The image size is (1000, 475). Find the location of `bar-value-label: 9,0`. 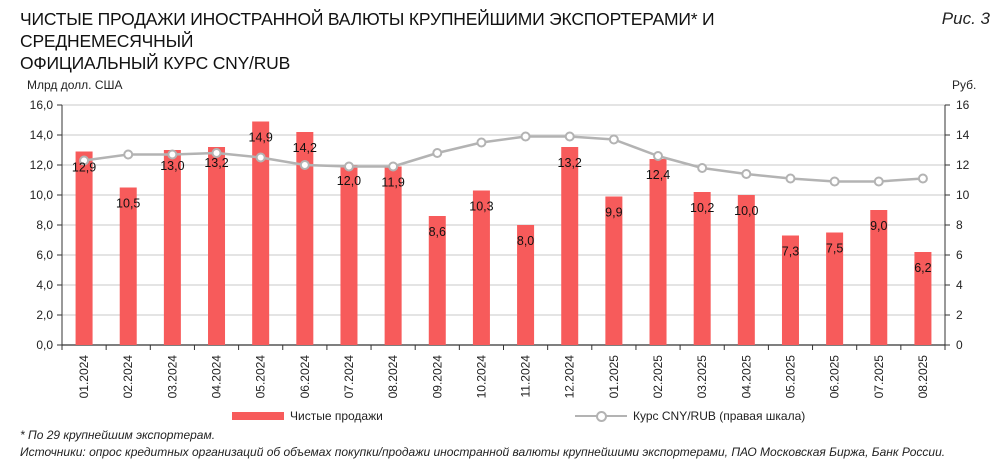

bar-value-label: 9,0 is located at coordinates (878, 226).